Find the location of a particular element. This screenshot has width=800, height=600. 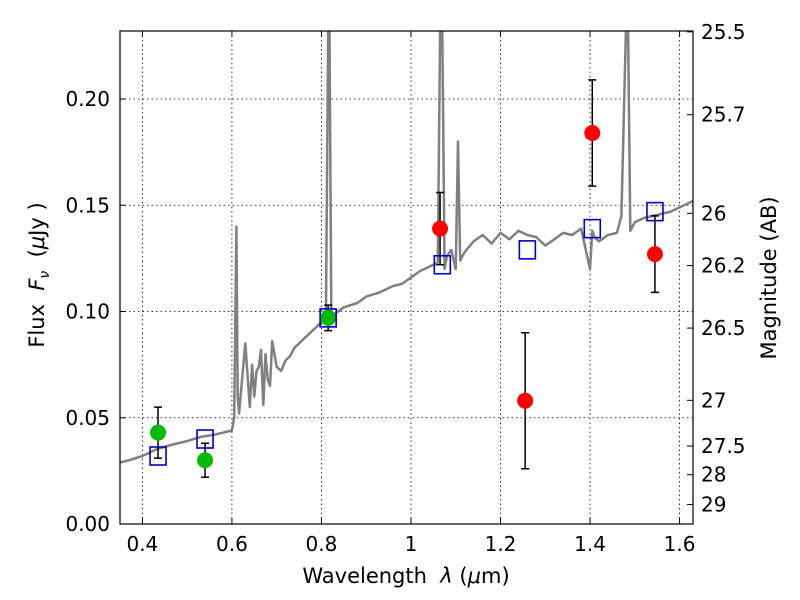

x-tick-label: 1 is located at coordinates (411, 544).